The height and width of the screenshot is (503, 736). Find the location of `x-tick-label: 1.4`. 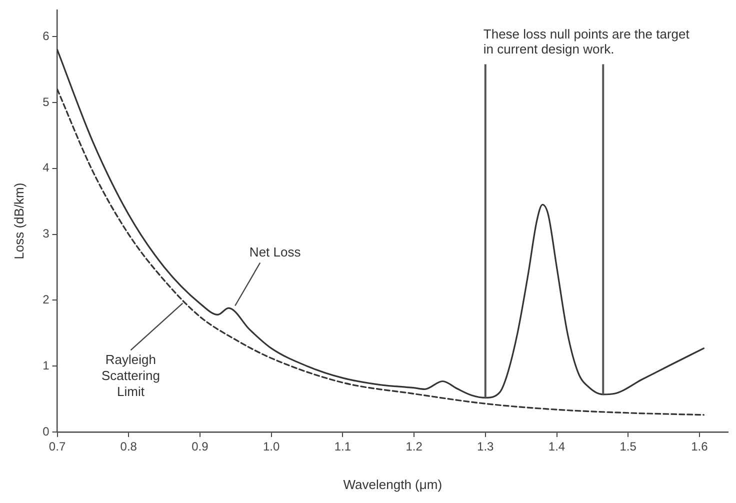

x-tick-label: 1.4 is located at coordinates (557, 447).